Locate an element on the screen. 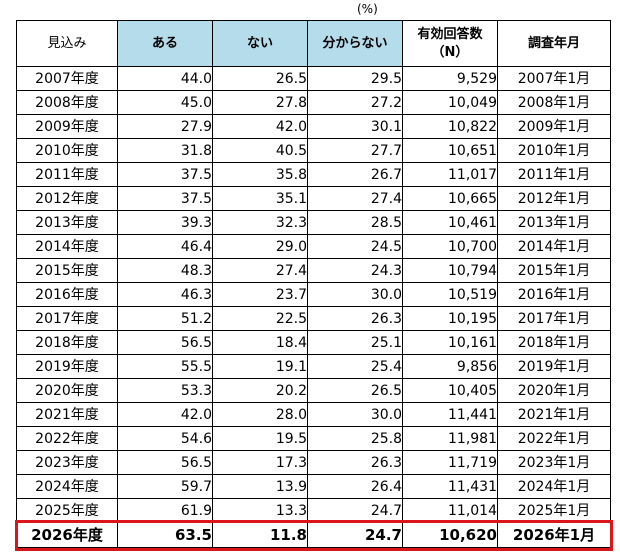  unknown-cell: 25.1 is located at coordinates (355, 342).